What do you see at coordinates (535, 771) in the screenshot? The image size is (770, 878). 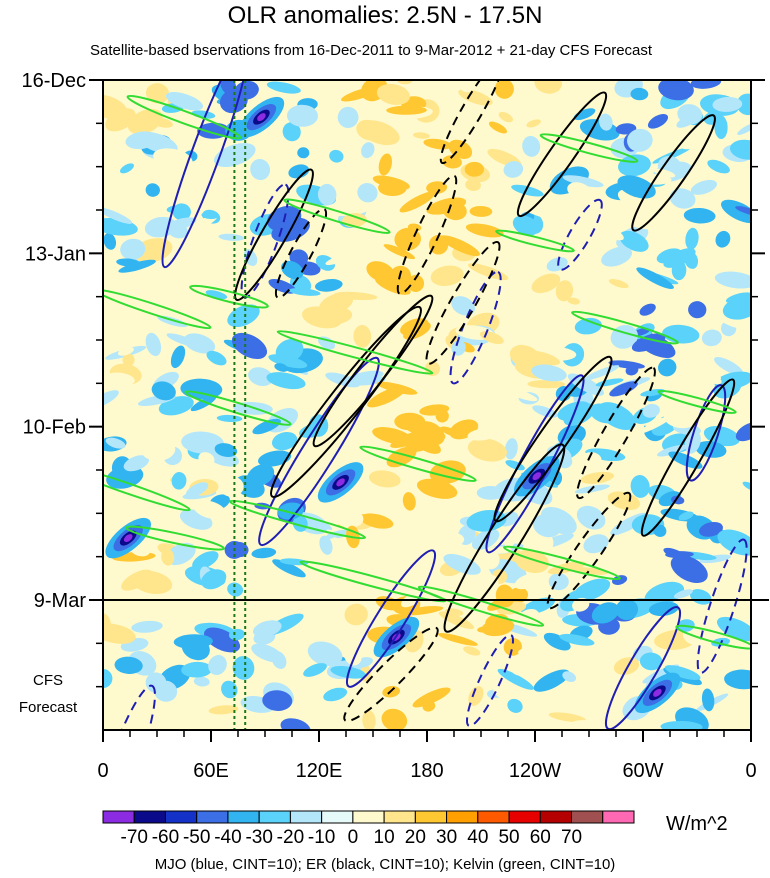 I see `x-tick-label: 120W` at bounding box center [535, 771].